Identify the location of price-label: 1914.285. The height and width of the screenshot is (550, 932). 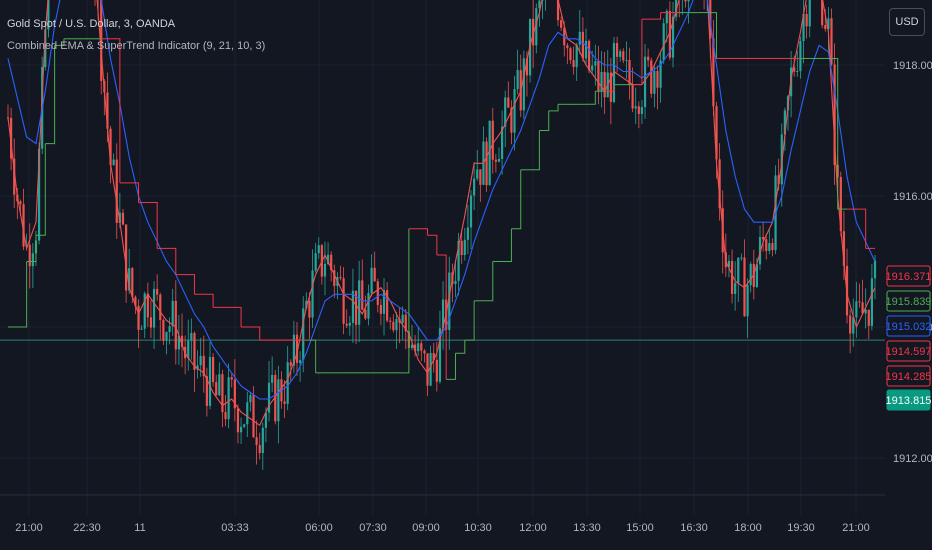
(908, 376).